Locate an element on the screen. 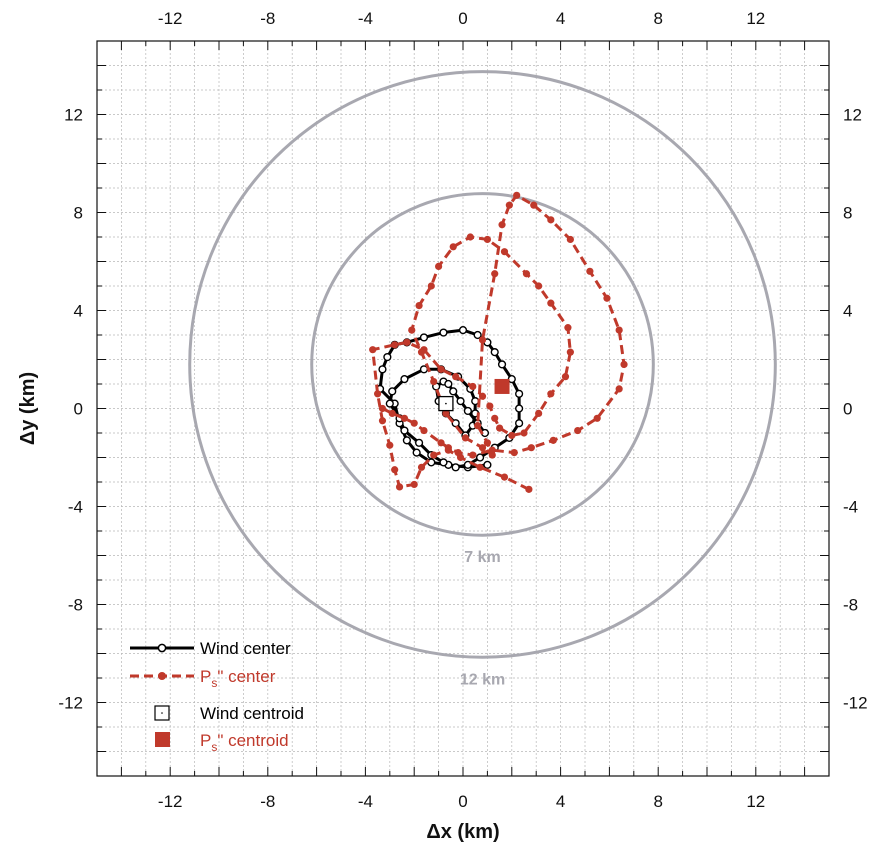 The image size is (875, 849). y-tick-label-right: 4 is located at coordinates (847, 311).